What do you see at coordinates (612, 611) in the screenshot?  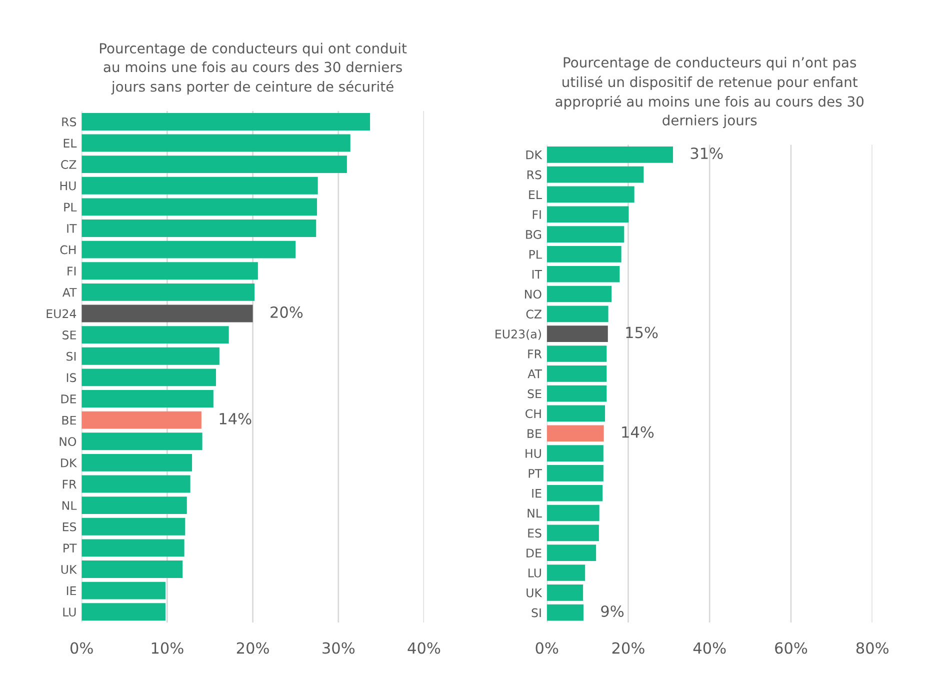 I see `data-label: 9%` at bounding box center [612, 611].